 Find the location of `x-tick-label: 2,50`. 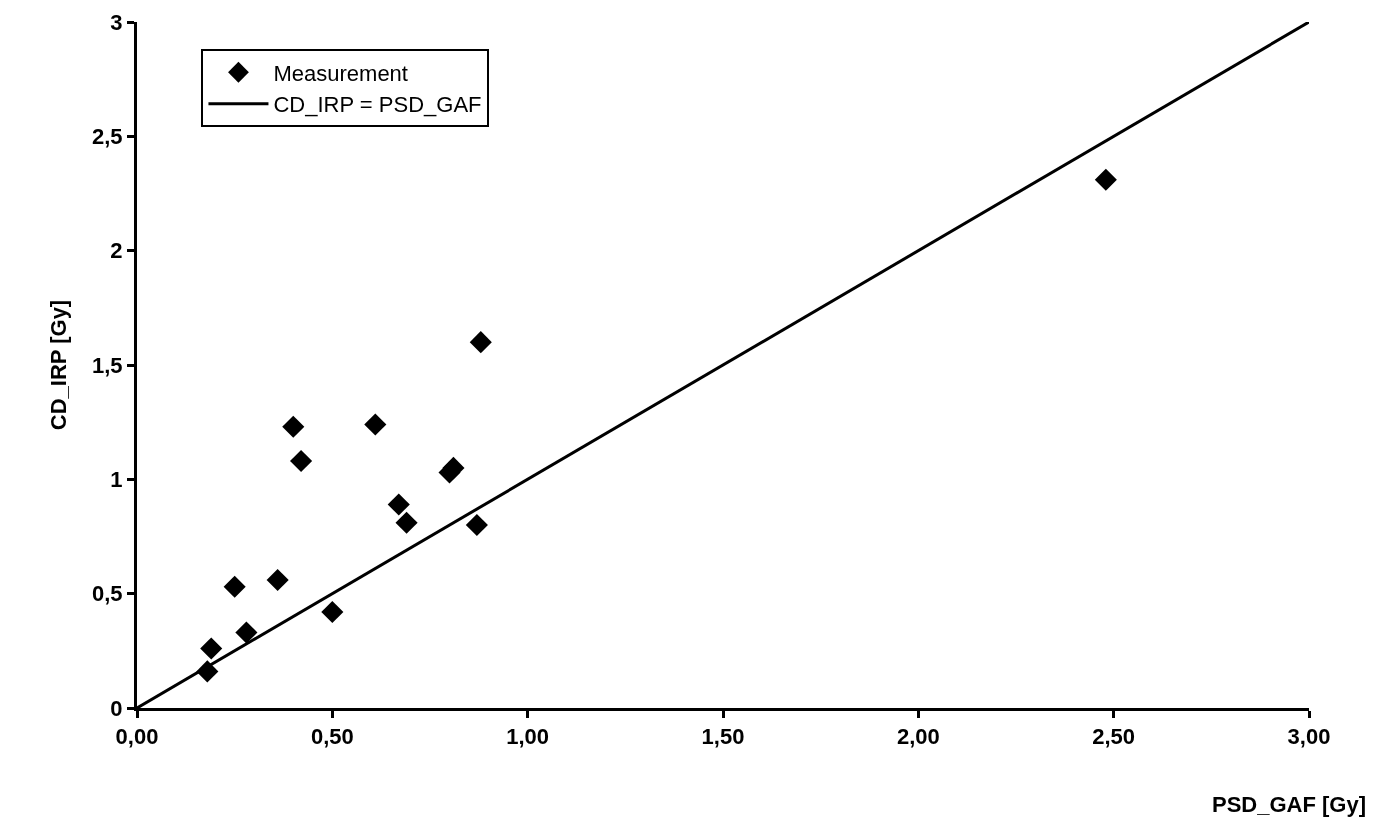

x-tick-label: 2,50 is located at coordinates (1114, 737).